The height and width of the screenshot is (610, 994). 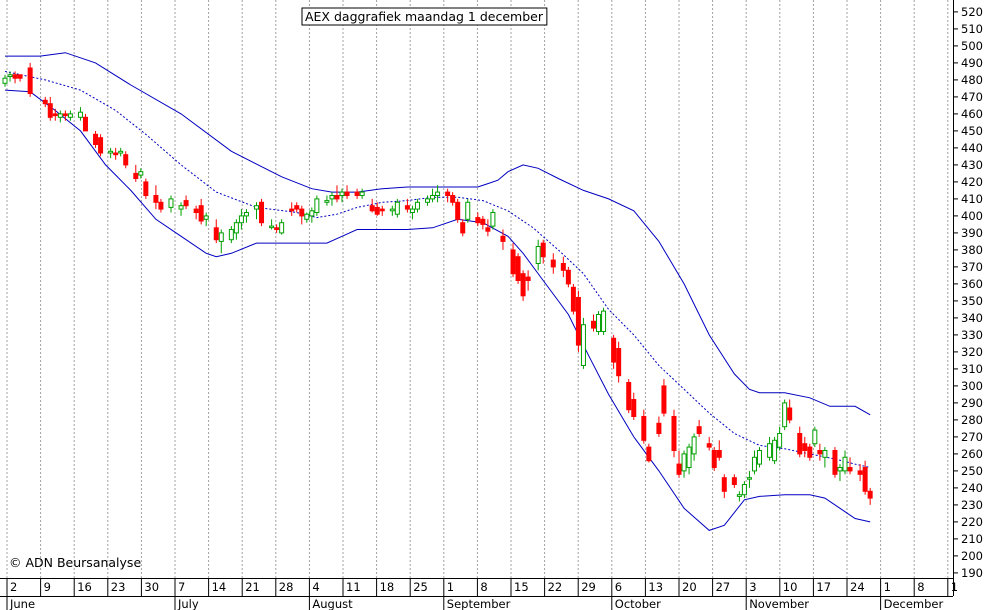 I want to click on y-tick-label: 460, so click(x=972, y=114).